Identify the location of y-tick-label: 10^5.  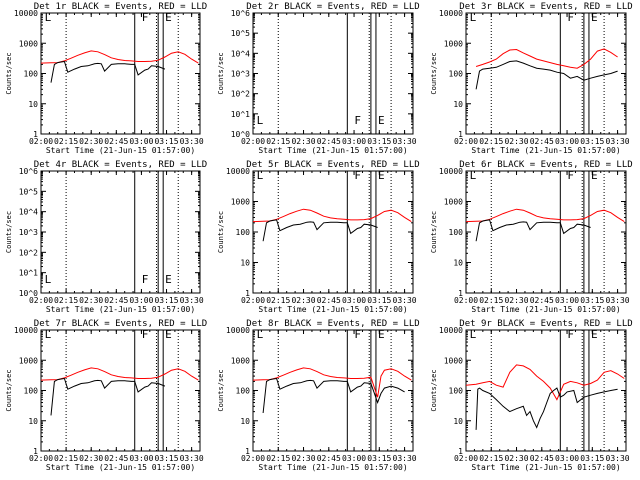
(28, 191).